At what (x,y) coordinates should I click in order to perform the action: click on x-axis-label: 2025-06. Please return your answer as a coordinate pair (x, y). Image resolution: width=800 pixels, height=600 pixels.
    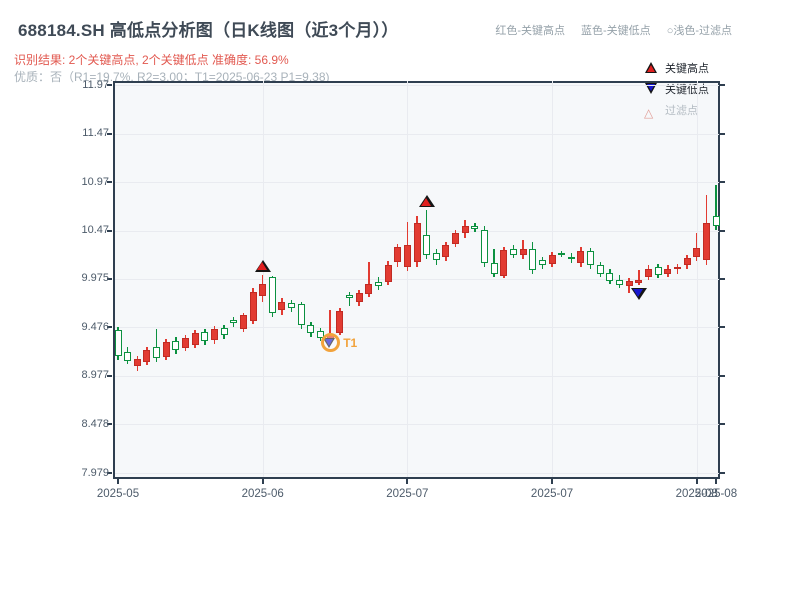
    Looking at the image, I should click on (262, 494).